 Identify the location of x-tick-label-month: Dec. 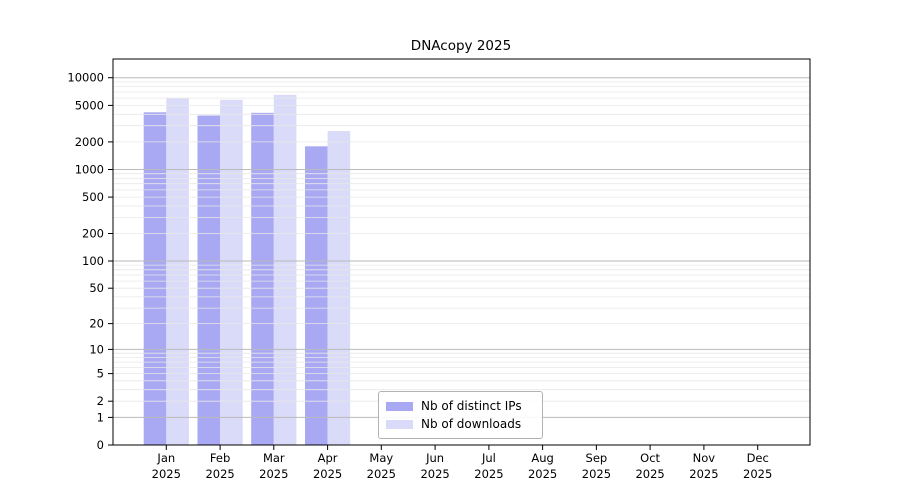
(758, 458).